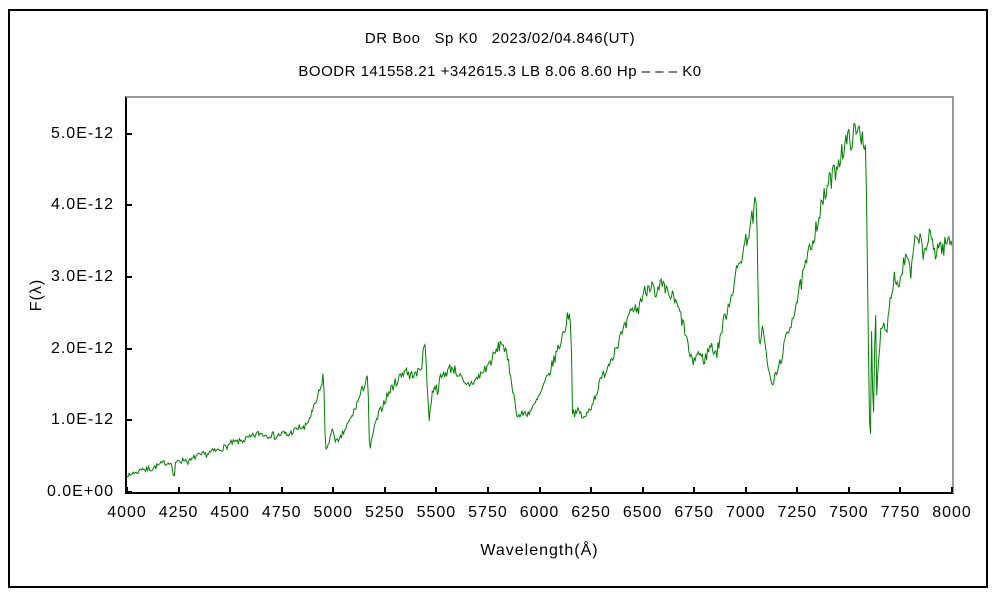  What do you see at coordinates (333, 512) in the screenshot?
I see `x-tick-label: 5000` at bounding box center [333, 512].